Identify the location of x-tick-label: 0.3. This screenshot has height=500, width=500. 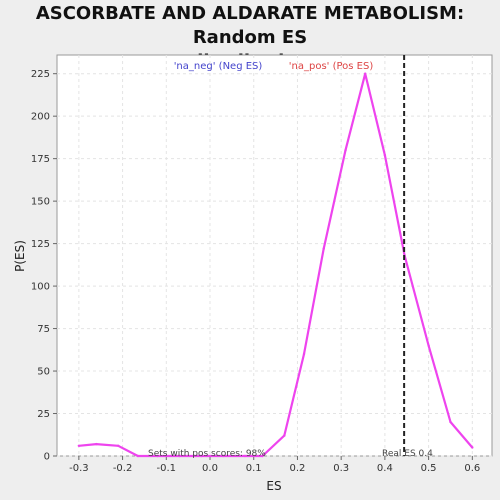
(341, 468).